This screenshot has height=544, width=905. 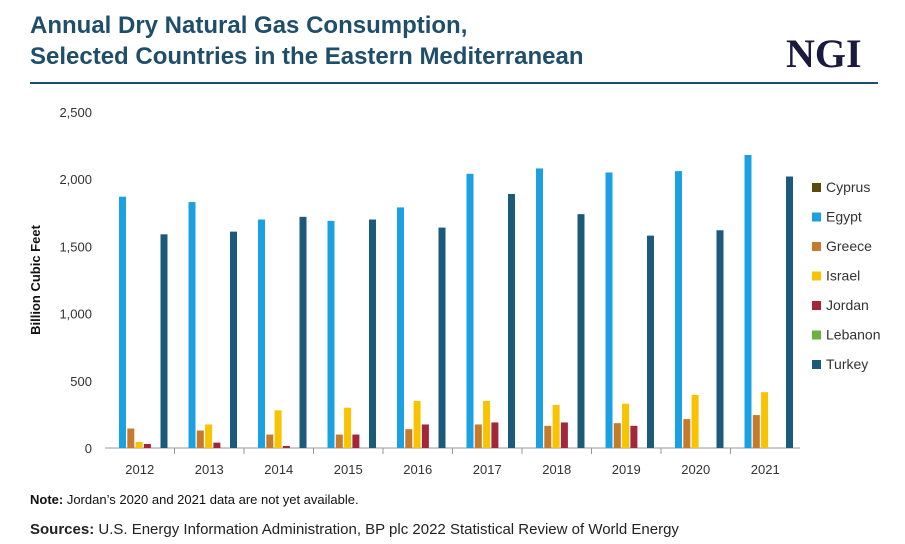 I want to click on legend-swatch-lebanon, so click(x=816, y=335).